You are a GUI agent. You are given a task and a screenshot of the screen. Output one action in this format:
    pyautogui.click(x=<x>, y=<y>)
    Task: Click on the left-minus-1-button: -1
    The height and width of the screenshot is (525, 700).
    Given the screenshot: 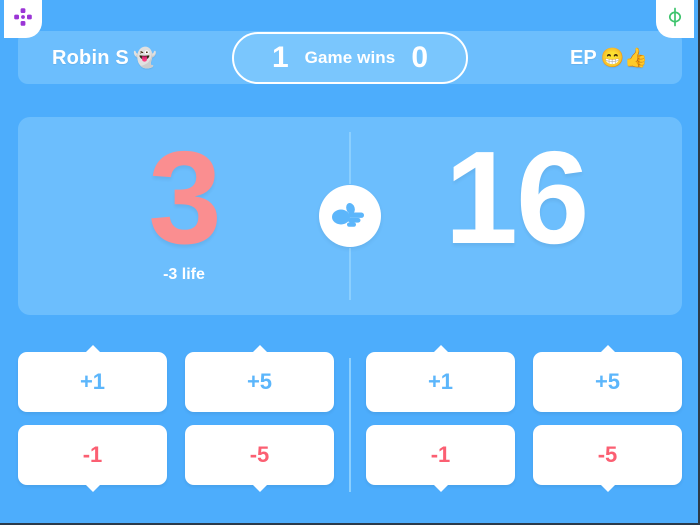 What is the action you would take?
    pyautogui.click(x=92, y=455)
    